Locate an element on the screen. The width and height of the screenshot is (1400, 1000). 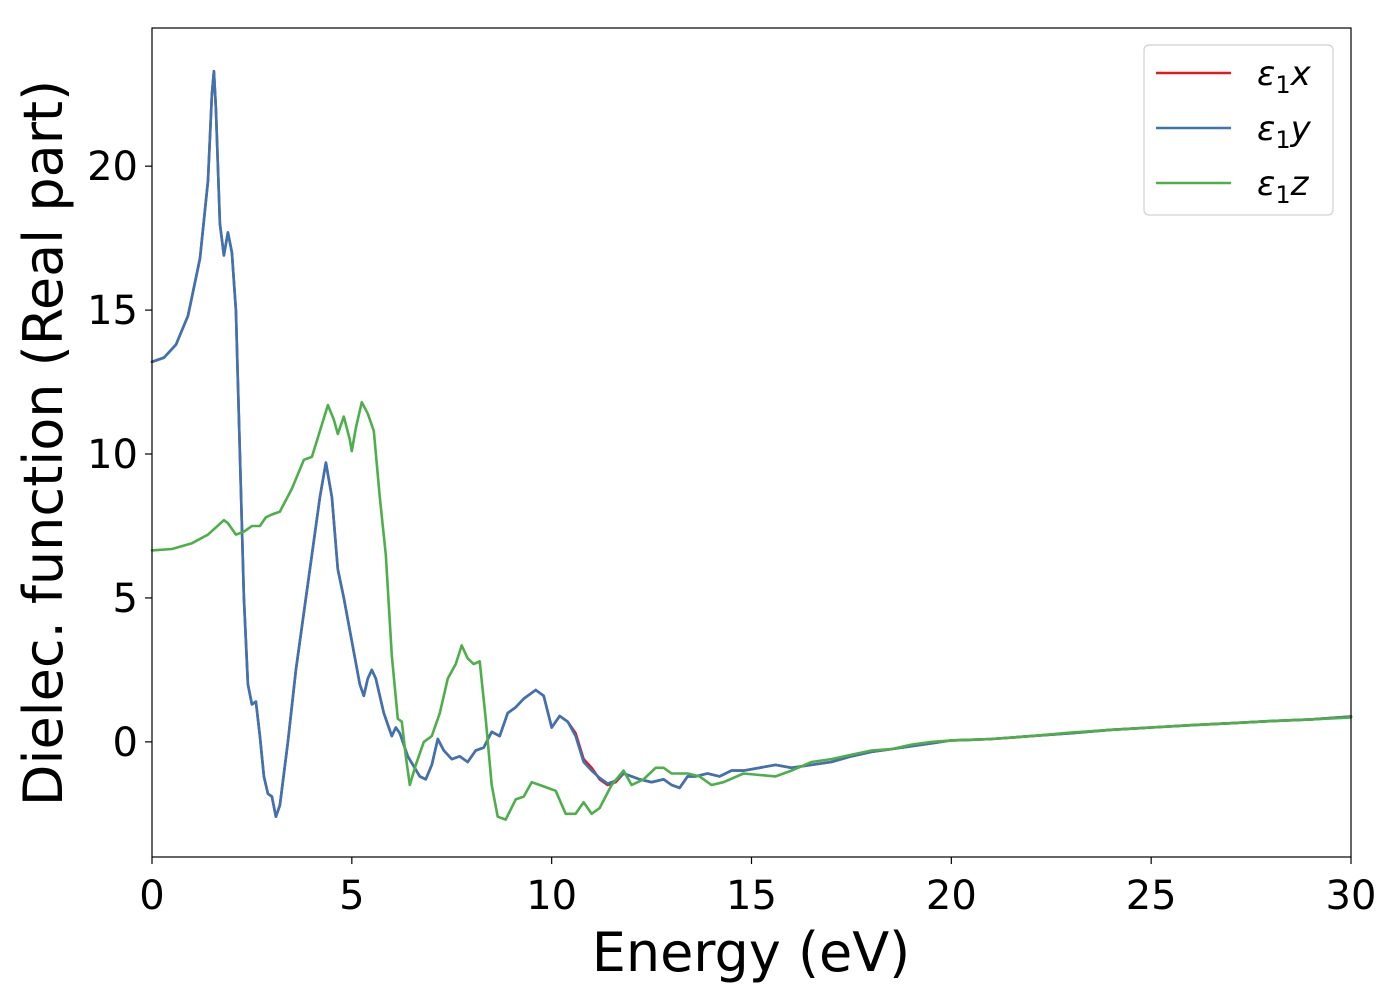
y-tick-label: 10 is located at coordinates (112, 455).